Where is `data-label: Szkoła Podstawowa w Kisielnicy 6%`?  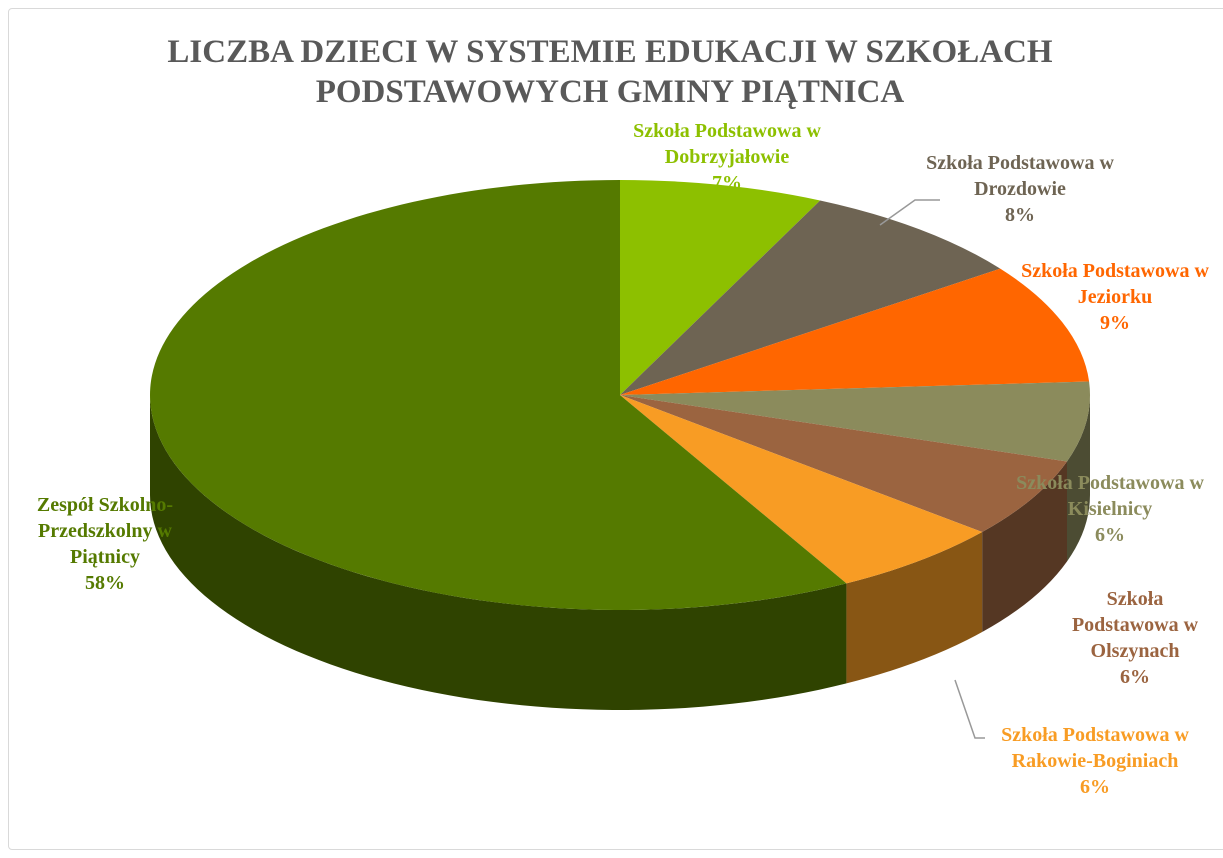
data-label: Szkoła Podstawowa w Kisielnicy 6% is located at coordinates (1106, 509).